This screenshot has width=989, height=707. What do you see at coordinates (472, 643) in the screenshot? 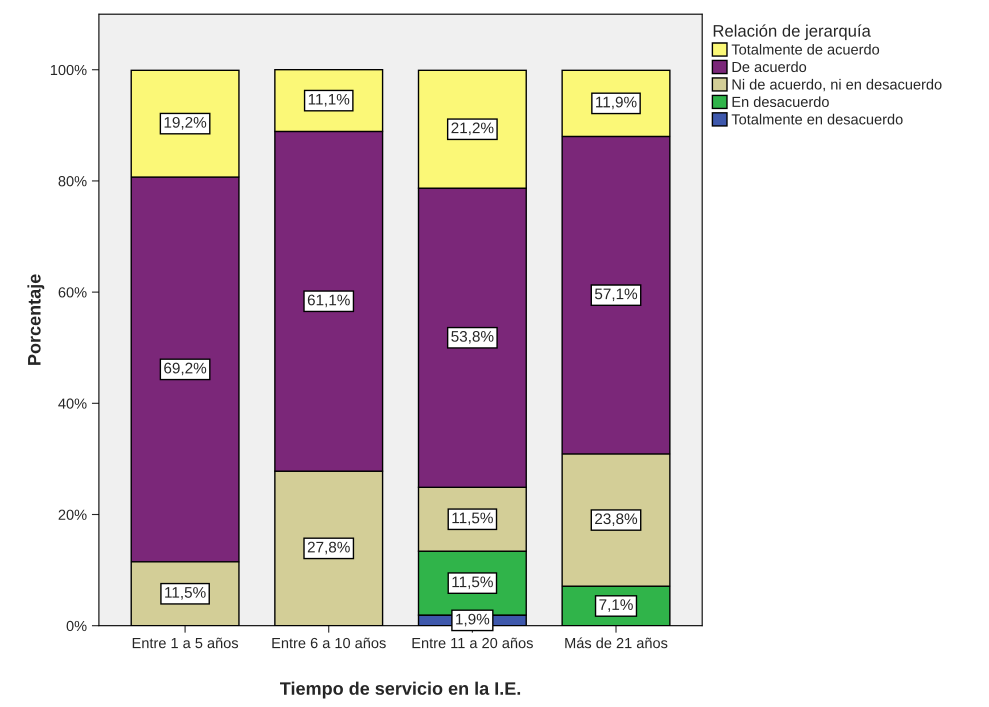
I see `x-tick-label: Entre 11 a 20 años` at bounding box center [472, 643].